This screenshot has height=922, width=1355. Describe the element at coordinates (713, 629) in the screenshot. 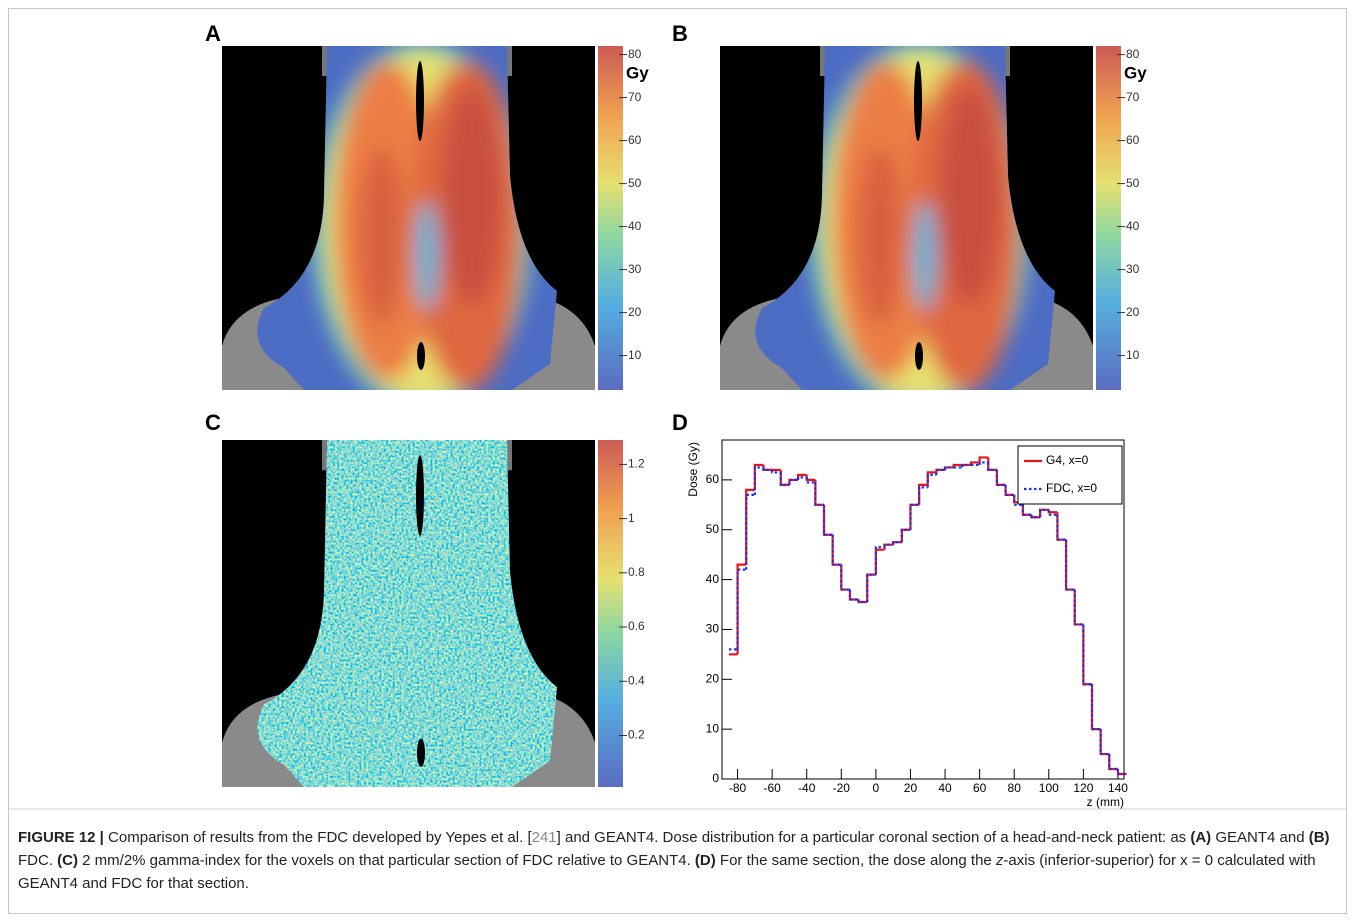

I see `y-tick-label: 30` at that location.